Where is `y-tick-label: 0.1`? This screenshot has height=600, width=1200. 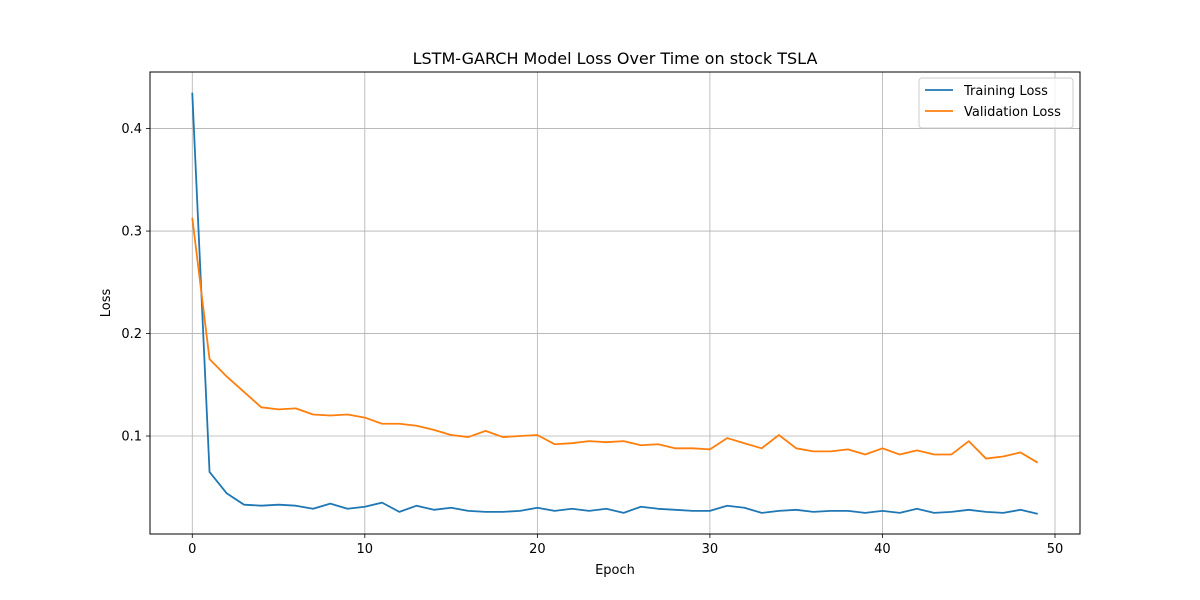
y-tick-label: 0.1 is located at coordinates (131, 437).